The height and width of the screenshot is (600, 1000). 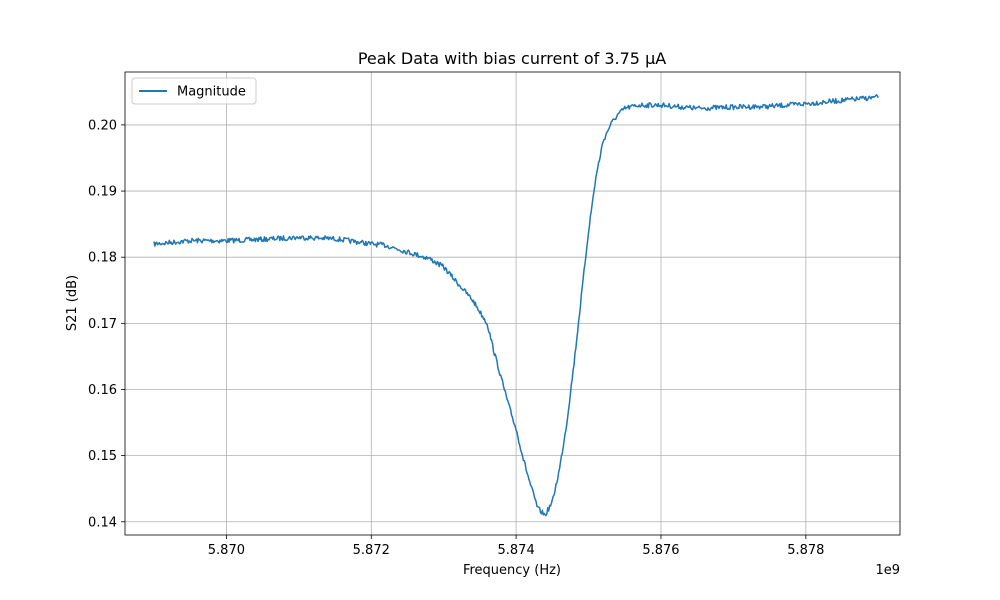 What do you see at coordinates (660, 550) in the screenshot?
I see `x-tick-label: 5.876` at bounding box center [660, 550].